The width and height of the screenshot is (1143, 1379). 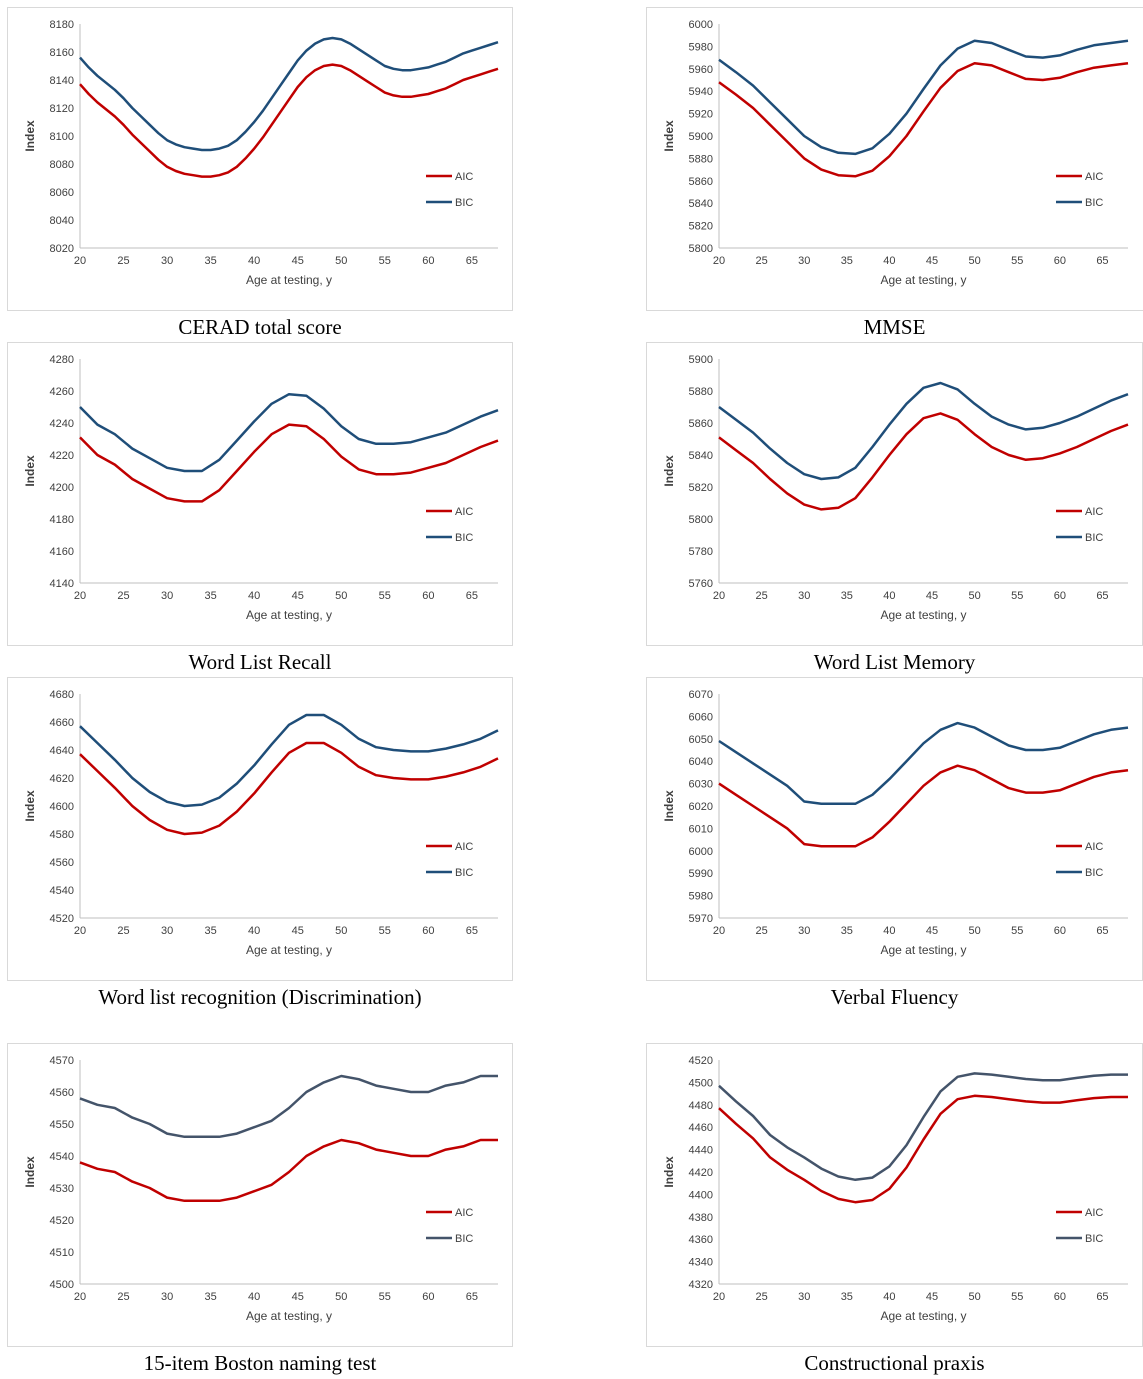 I want to click on y-tick-label: 5860, so click(x=701, y=182).